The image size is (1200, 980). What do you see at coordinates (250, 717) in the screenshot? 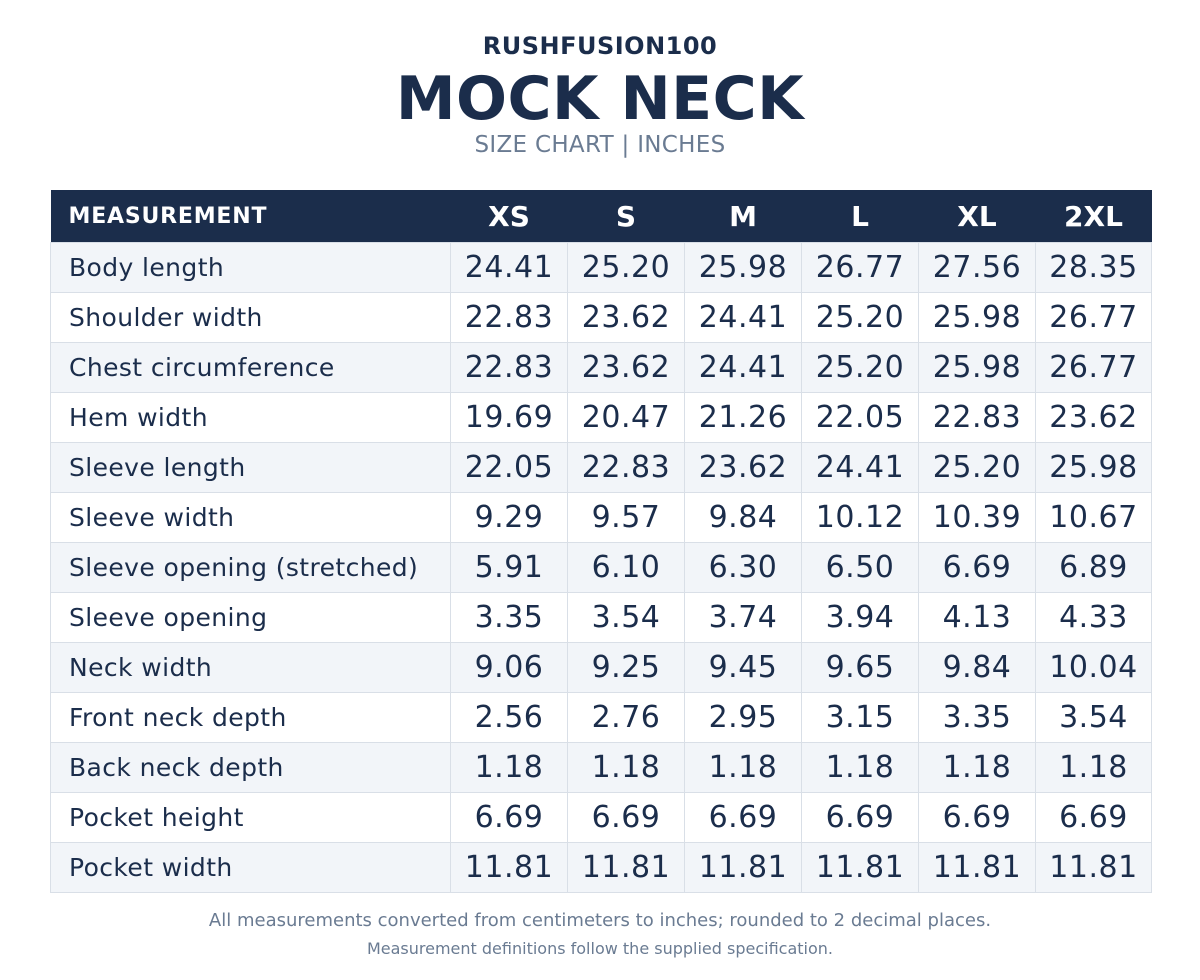
I see `row-label: Front neck depth` at bounding box center [250, 717].